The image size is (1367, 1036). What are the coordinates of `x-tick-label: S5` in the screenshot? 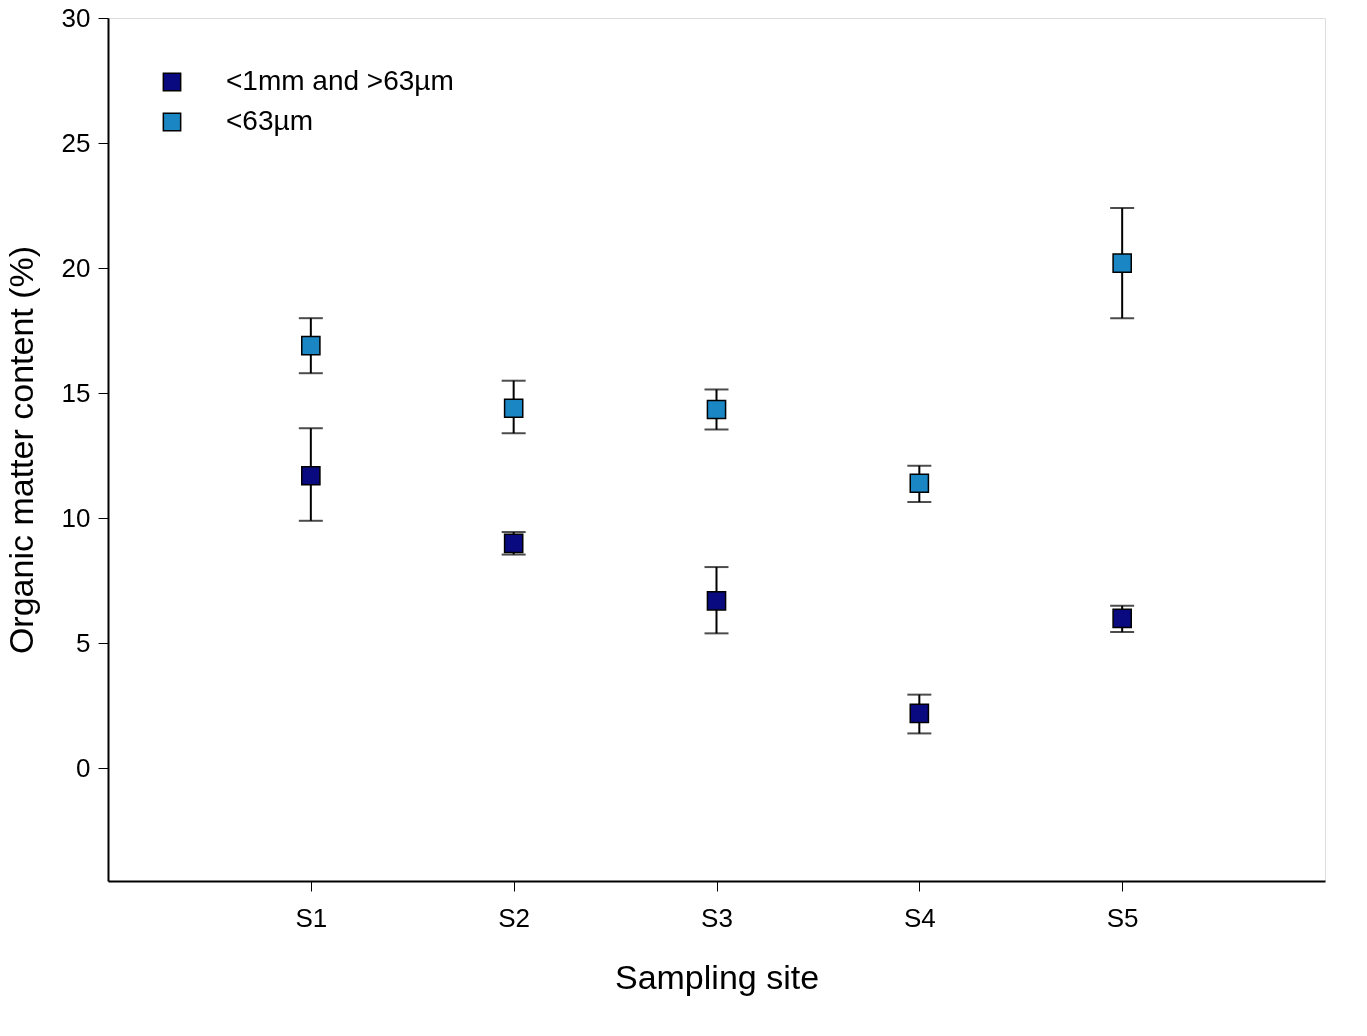 It's located at (1122, 917).